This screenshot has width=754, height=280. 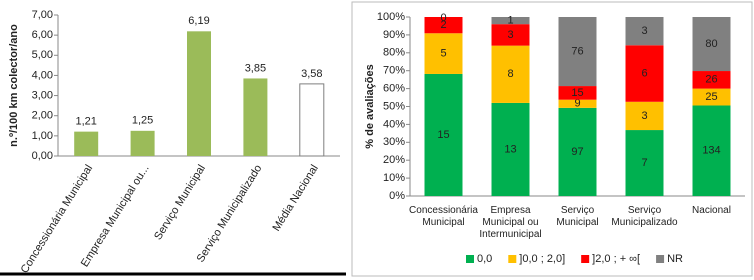 What do you see at coordinates (42, 136) in the screenshot?
I see `y-tick-label: 1,00` at bounding box center [42, 136].